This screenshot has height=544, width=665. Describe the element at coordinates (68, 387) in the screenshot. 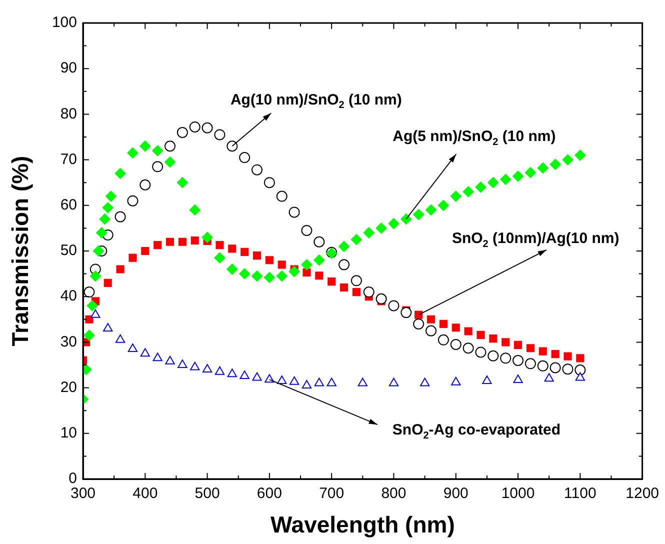

I see `y-tick-label: 20` at that location.